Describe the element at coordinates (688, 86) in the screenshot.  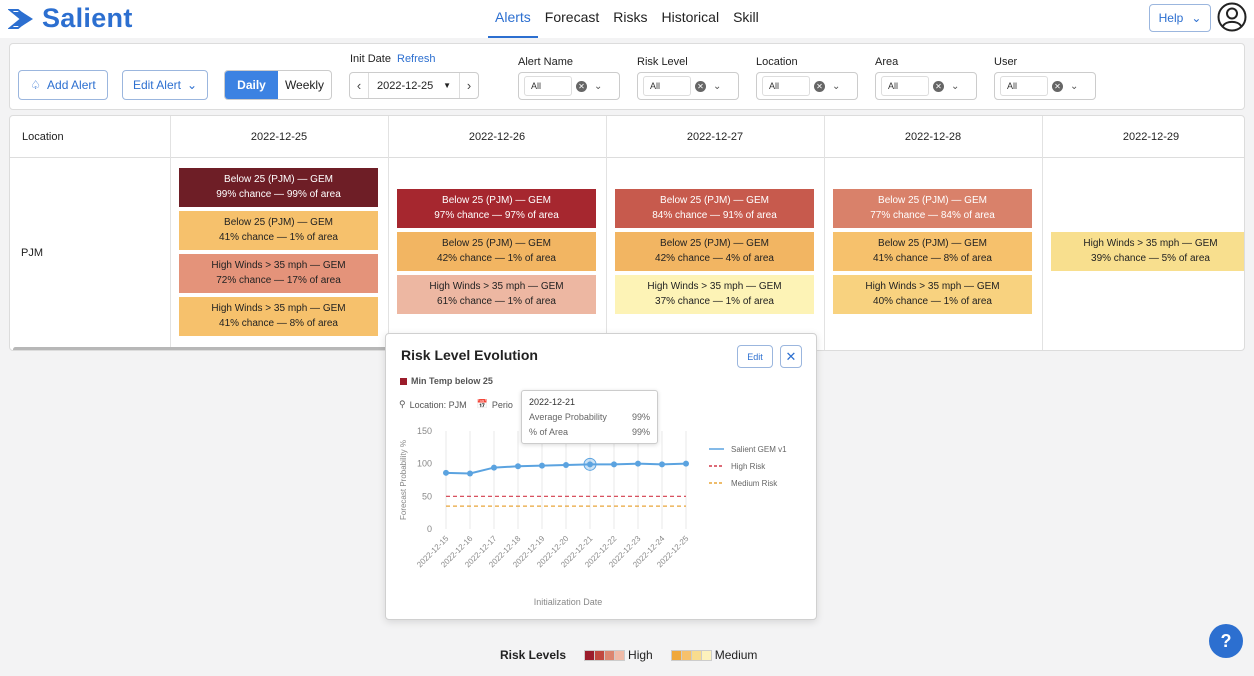
I see `risk-level-select: All ✕ ⌄` at that location.